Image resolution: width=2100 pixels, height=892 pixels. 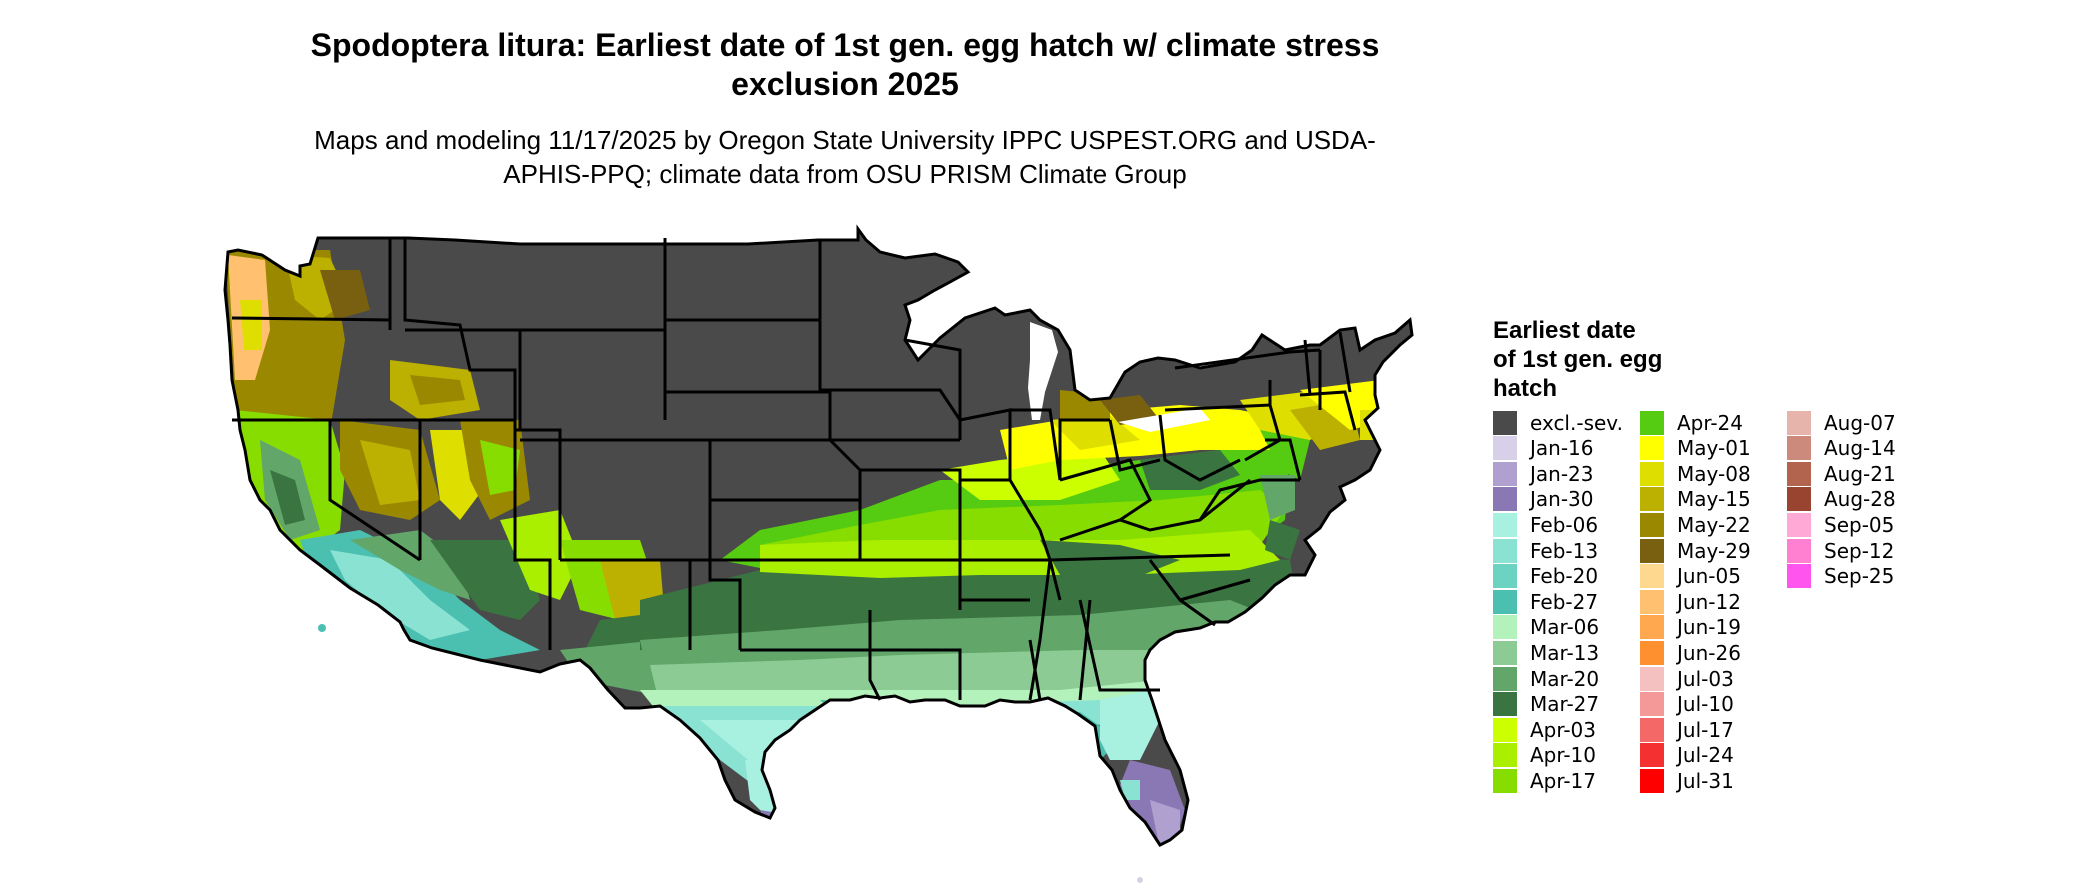 I want to click on lake-michigan, so click(x=1043, y=371).